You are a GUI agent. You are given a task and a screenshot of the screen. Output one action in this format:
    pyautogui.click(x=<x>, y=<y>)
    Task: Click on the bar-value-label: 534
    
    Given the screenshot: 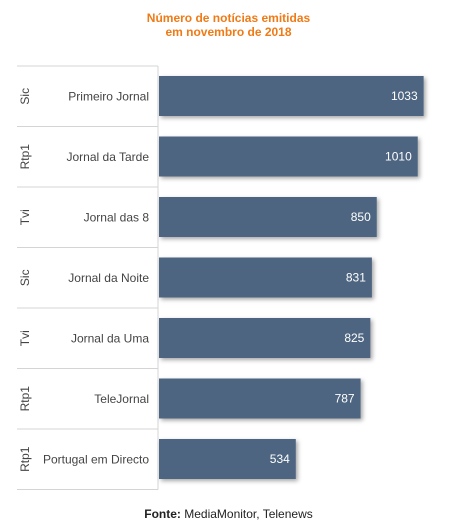 What is the action you would take?
    pyautogui.click(x=280, y=459)
    